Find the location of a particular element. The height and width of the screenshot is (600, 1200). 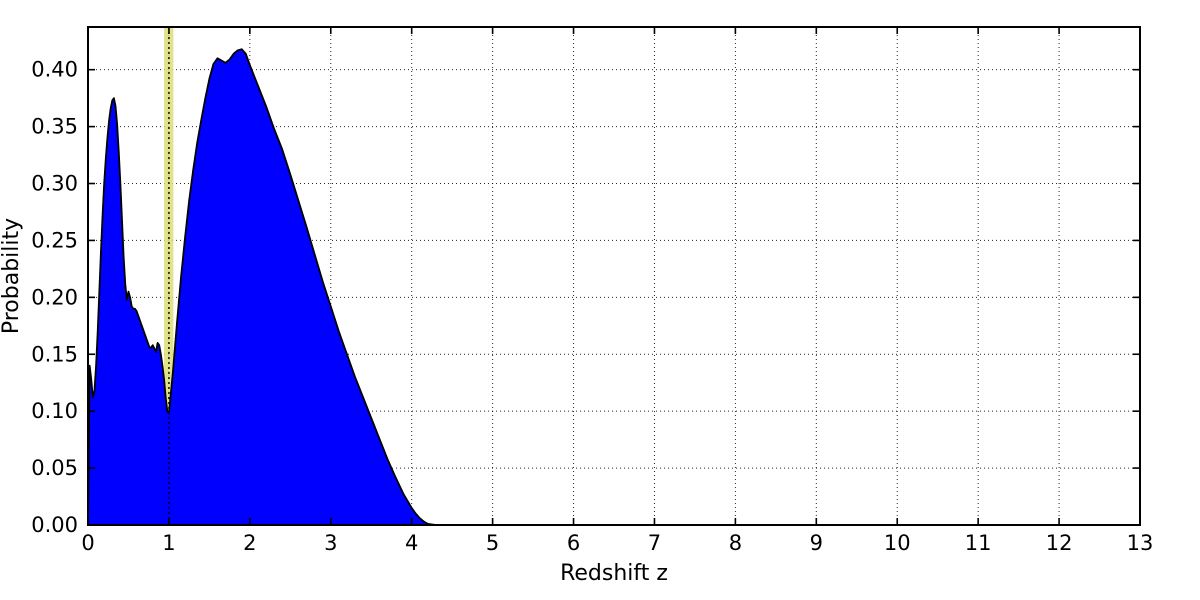

x-tick-label: 7 is located at coordinates (654, 543).